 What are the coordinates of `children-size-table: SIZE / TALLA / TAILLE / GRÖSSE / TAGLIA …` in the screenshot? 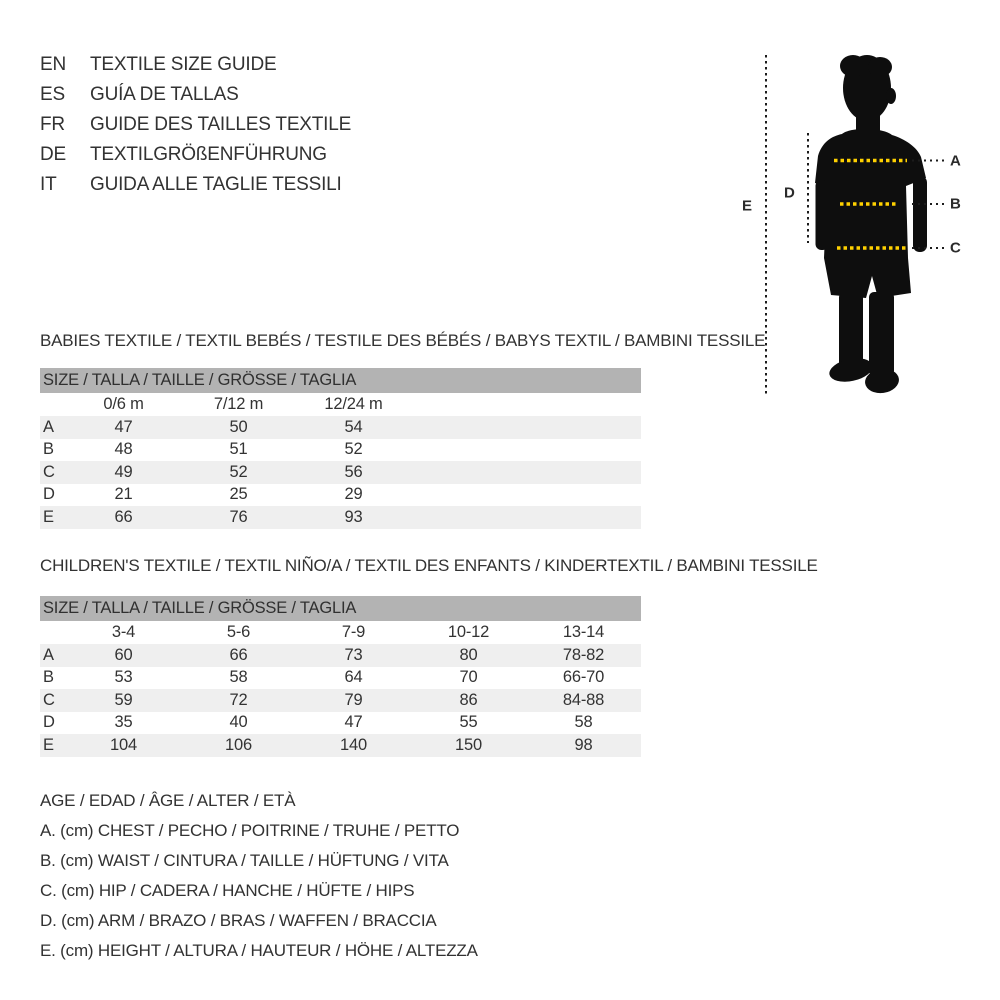 It's located at (341, 676).